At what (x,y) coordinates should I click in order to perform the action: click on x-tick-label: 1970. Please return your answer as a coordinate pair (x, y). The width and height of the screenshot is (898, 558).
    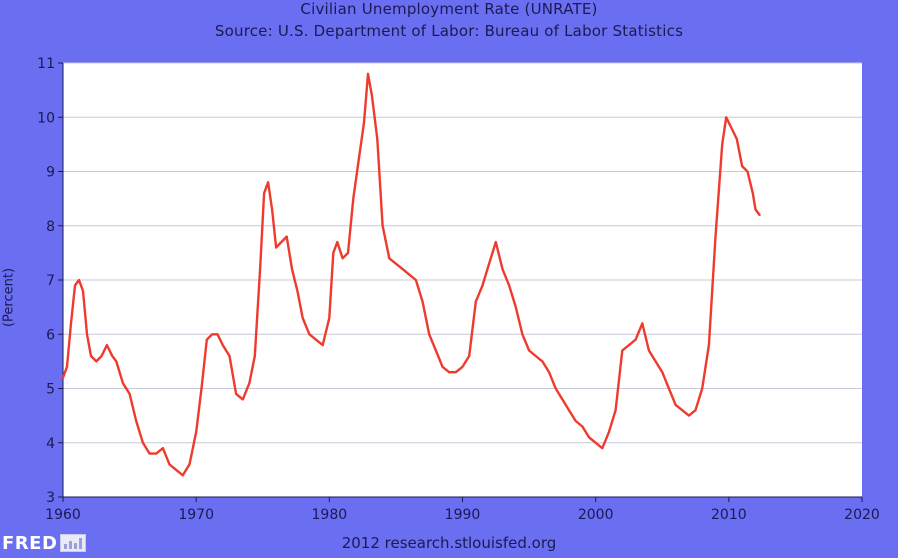
    Looking at the image, I should click on (196, 515).